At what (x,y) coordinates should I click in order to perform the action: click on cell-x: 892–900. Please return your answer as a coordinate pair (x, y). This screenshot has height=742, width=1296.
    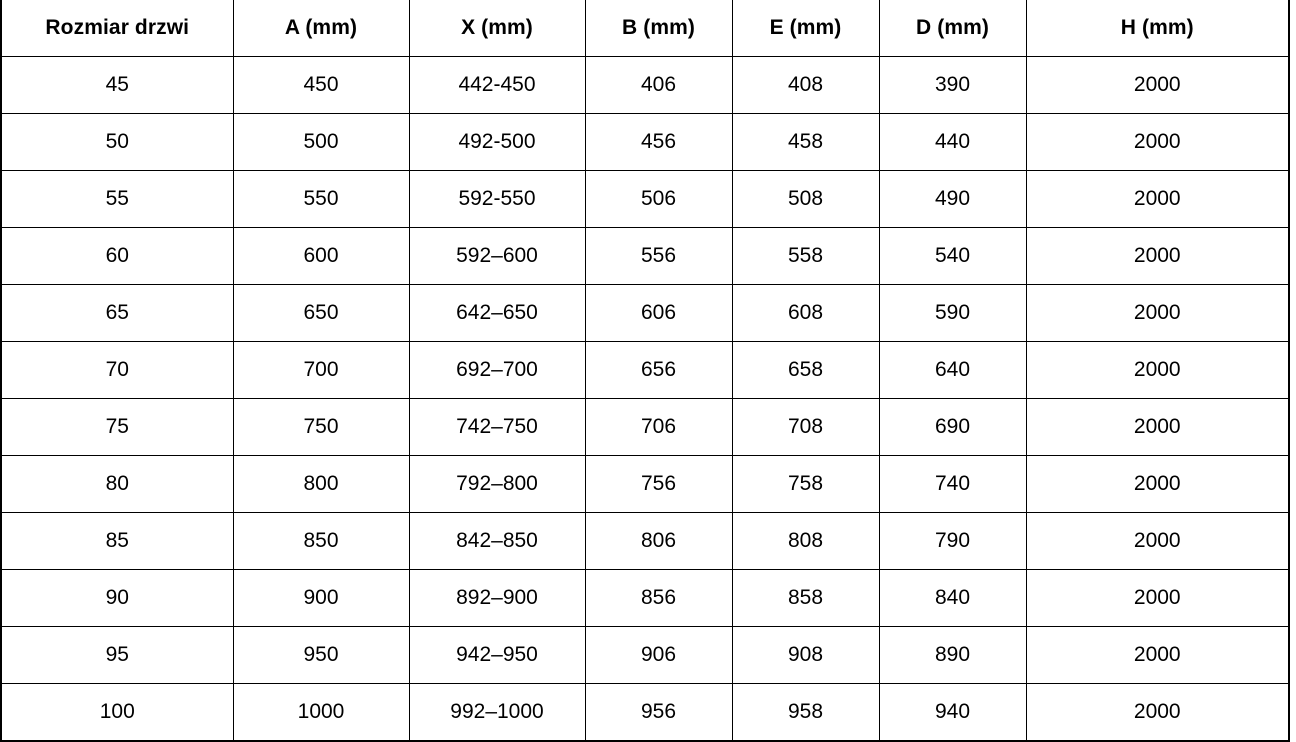
    Looking at the image, I should click on (497, 598).